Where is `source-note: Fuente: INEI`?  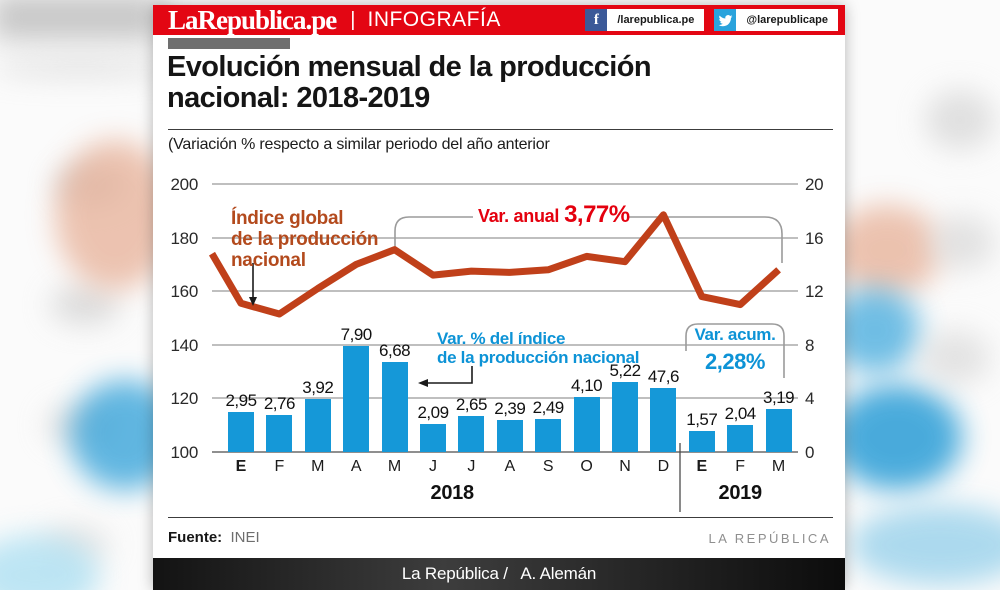 source-note: Fuente: INEI is located at coordinates (214, 537).